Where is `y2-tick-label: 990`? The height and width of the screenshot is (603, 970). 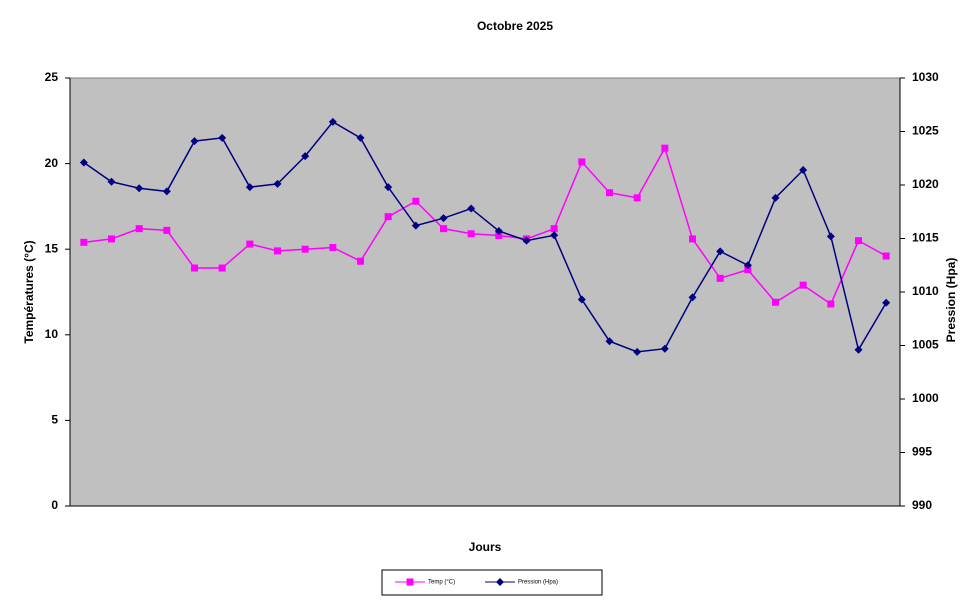
y2-tick-label: 990 is located at coordinates (922, 505).